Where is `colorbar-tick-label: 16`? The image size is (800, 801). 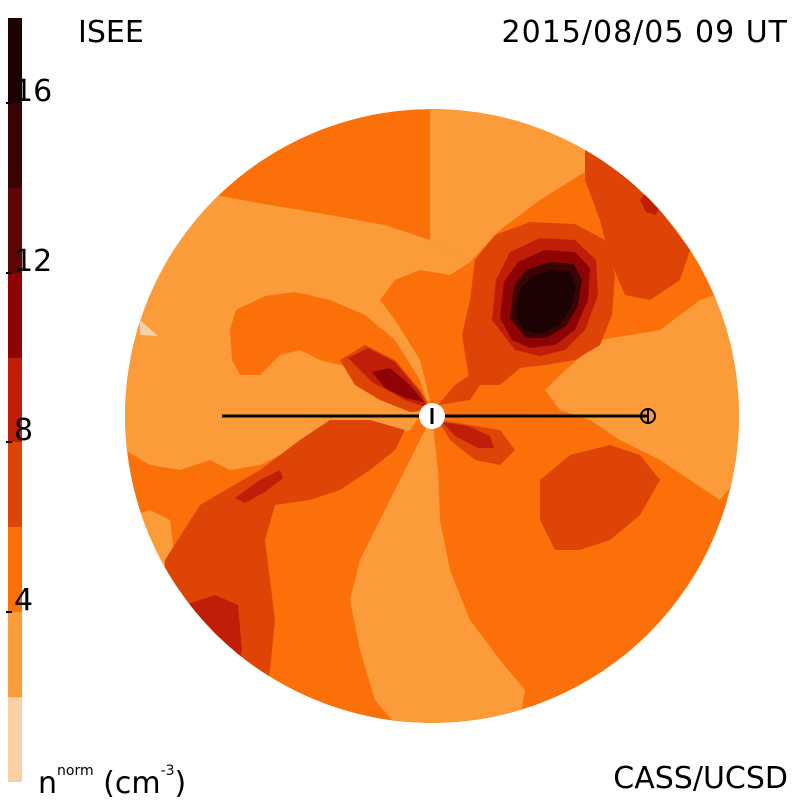
colorbar-tick-label: 16 is located at coordinates (33, 91).